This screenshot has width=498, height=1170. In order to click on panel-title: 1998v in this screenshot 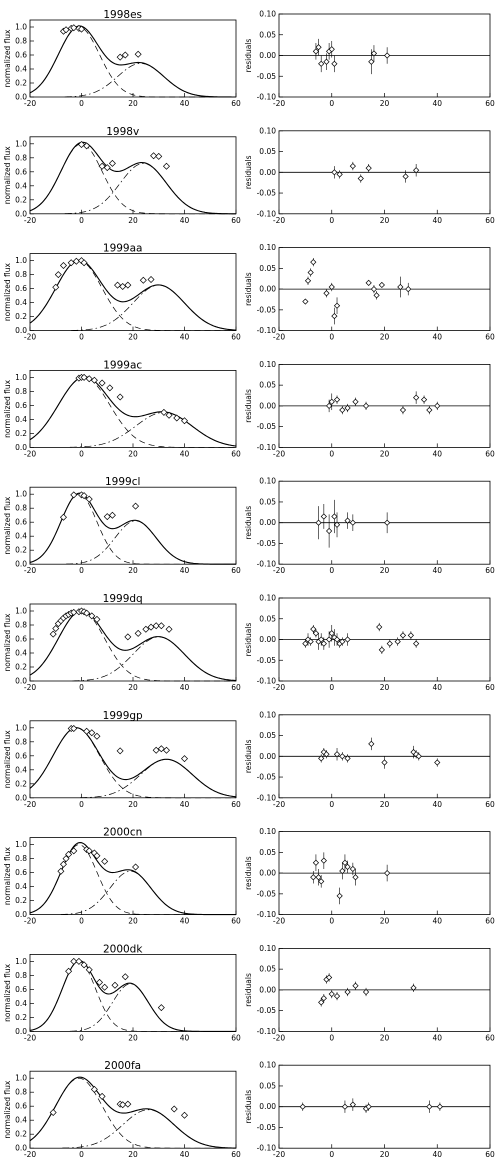, I will do `click(122, 132)`.